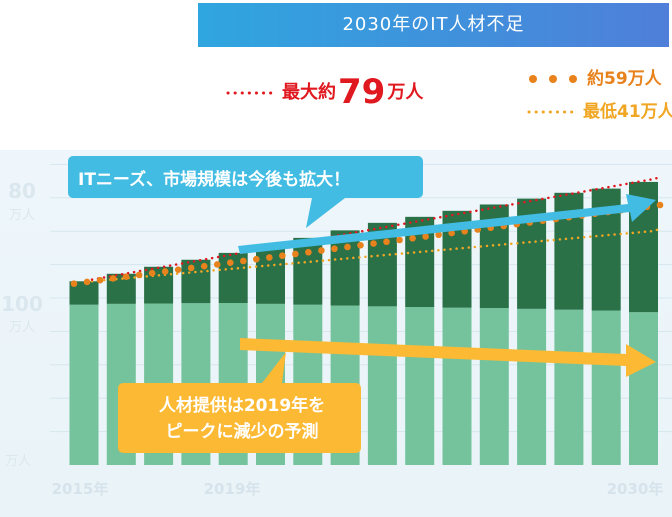 The image size is (672, 517). Describe the element at coordinates (553, 79) in the screenshot. I see `legend-avg-marker` at that location.